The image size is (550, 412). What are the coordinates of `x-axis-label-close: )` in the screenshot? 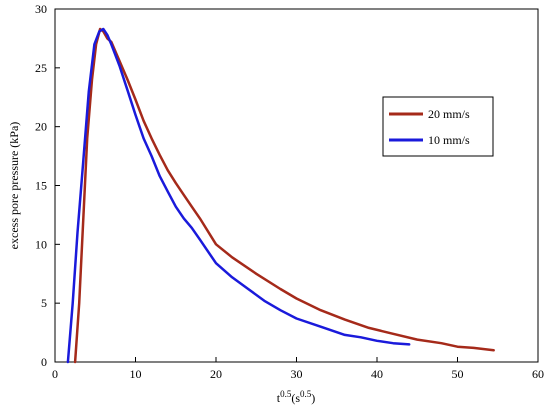 It's located at (313, 398).